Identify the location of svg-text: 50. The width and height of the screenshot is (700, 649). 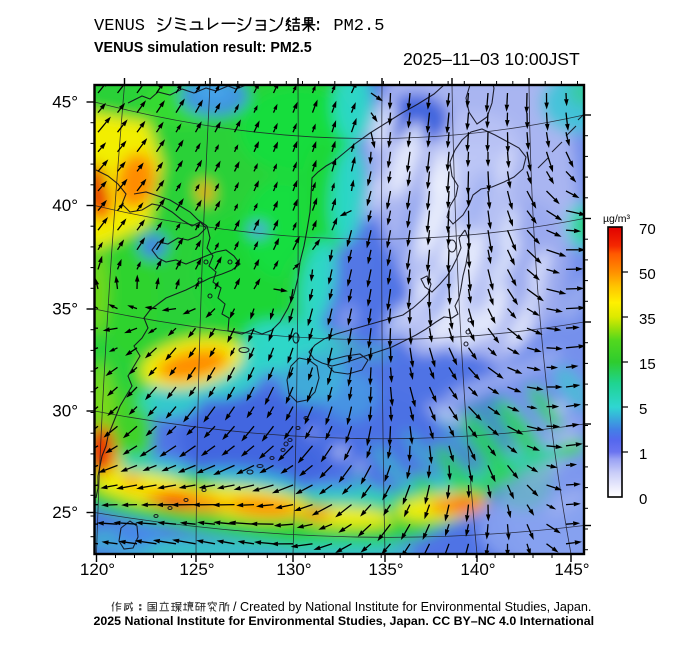
(647, 274).